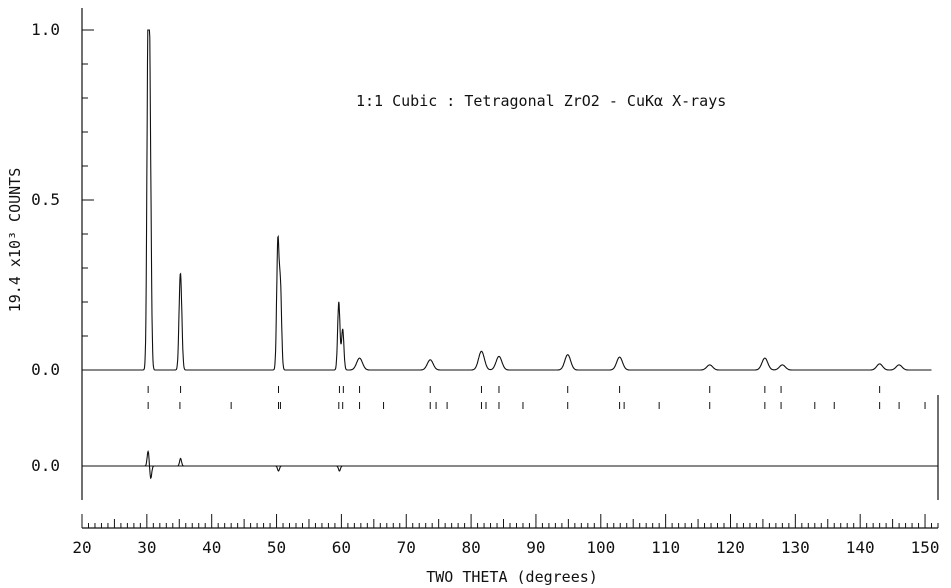  What do you see at coordinates (341, 547) in the screenshot?
I see `x-tick-label: 60` at bounding box center [341, 547].